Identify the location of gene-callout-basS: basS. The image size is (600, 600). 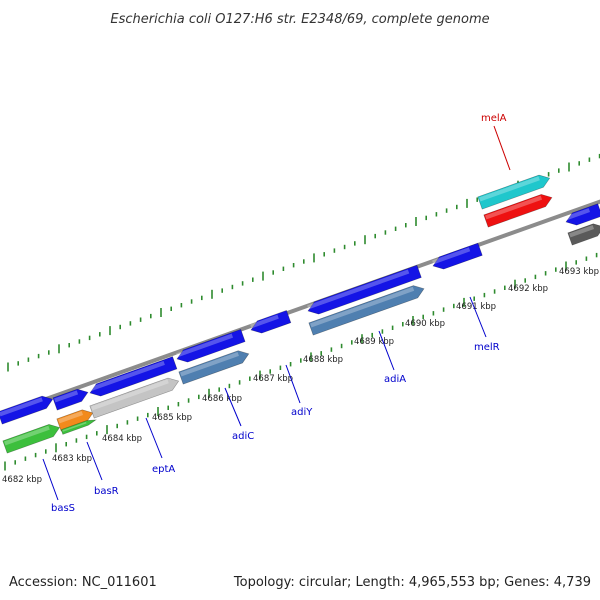
(58, 486).